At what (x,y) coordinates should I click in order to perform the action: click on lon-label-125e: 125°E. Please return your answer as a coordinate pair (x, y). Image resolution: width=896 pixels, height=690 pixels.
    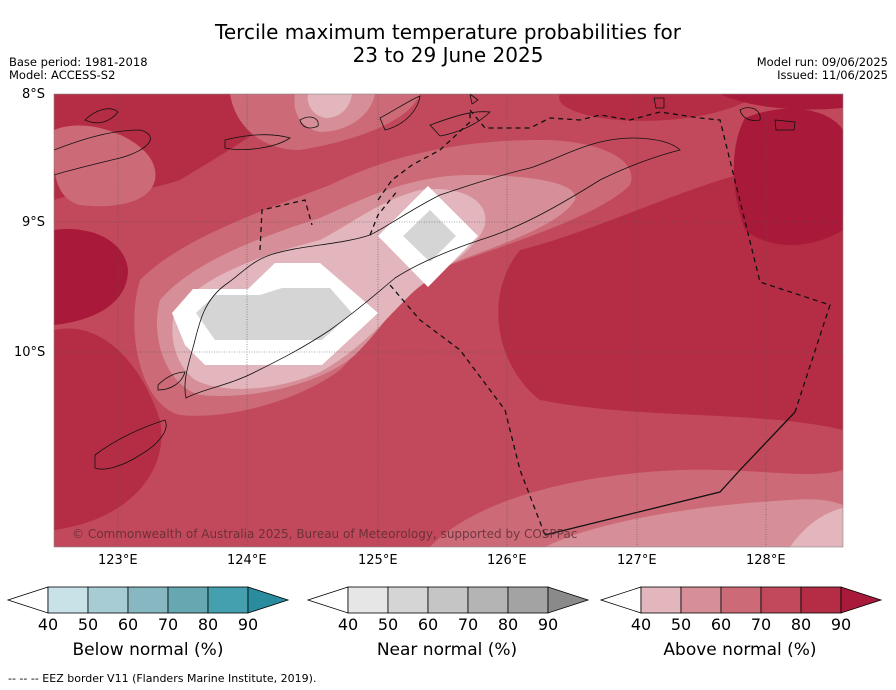
    Looking at the image, I should click on (378, 560).